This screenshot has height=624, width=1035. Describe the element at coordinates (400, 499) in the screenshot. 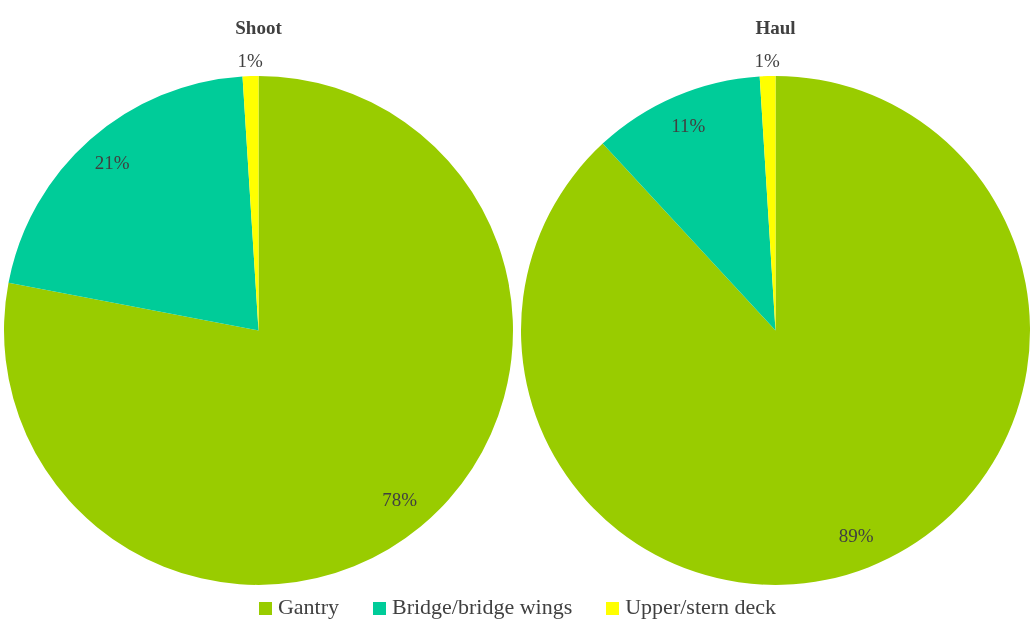

I see `data-label: 78%` at that location.